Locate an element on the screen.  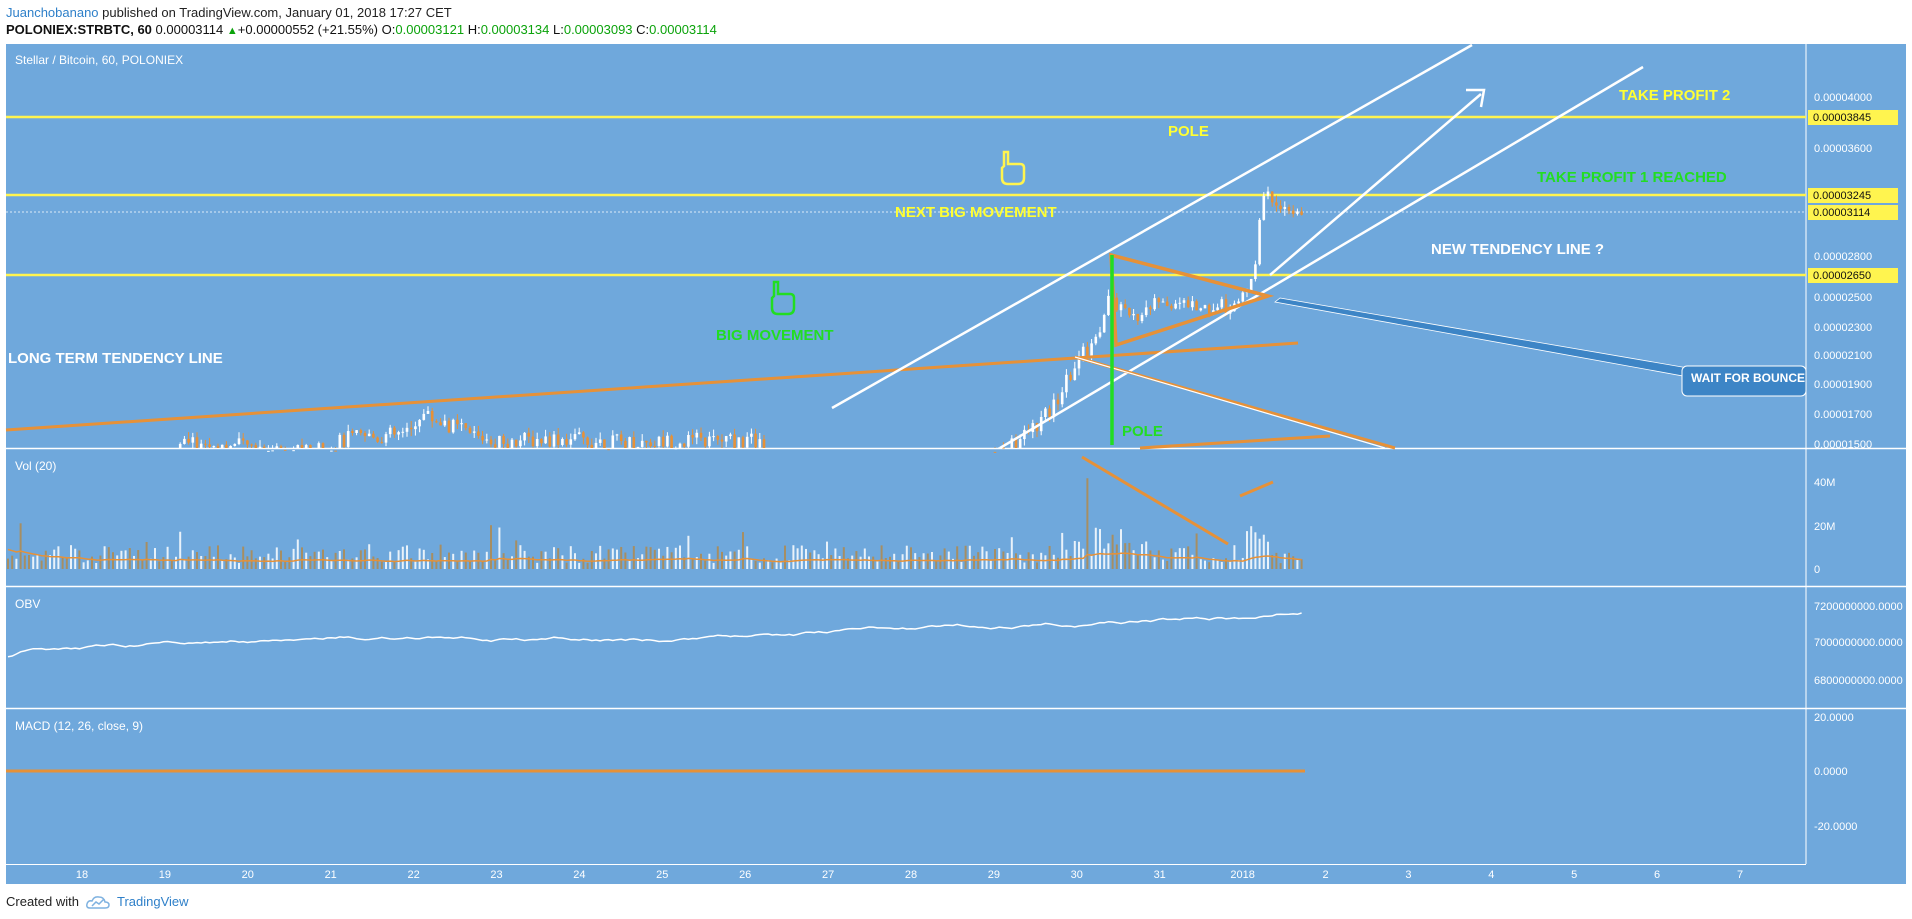
channel-lower-line is located at coordinates (1321, 257).